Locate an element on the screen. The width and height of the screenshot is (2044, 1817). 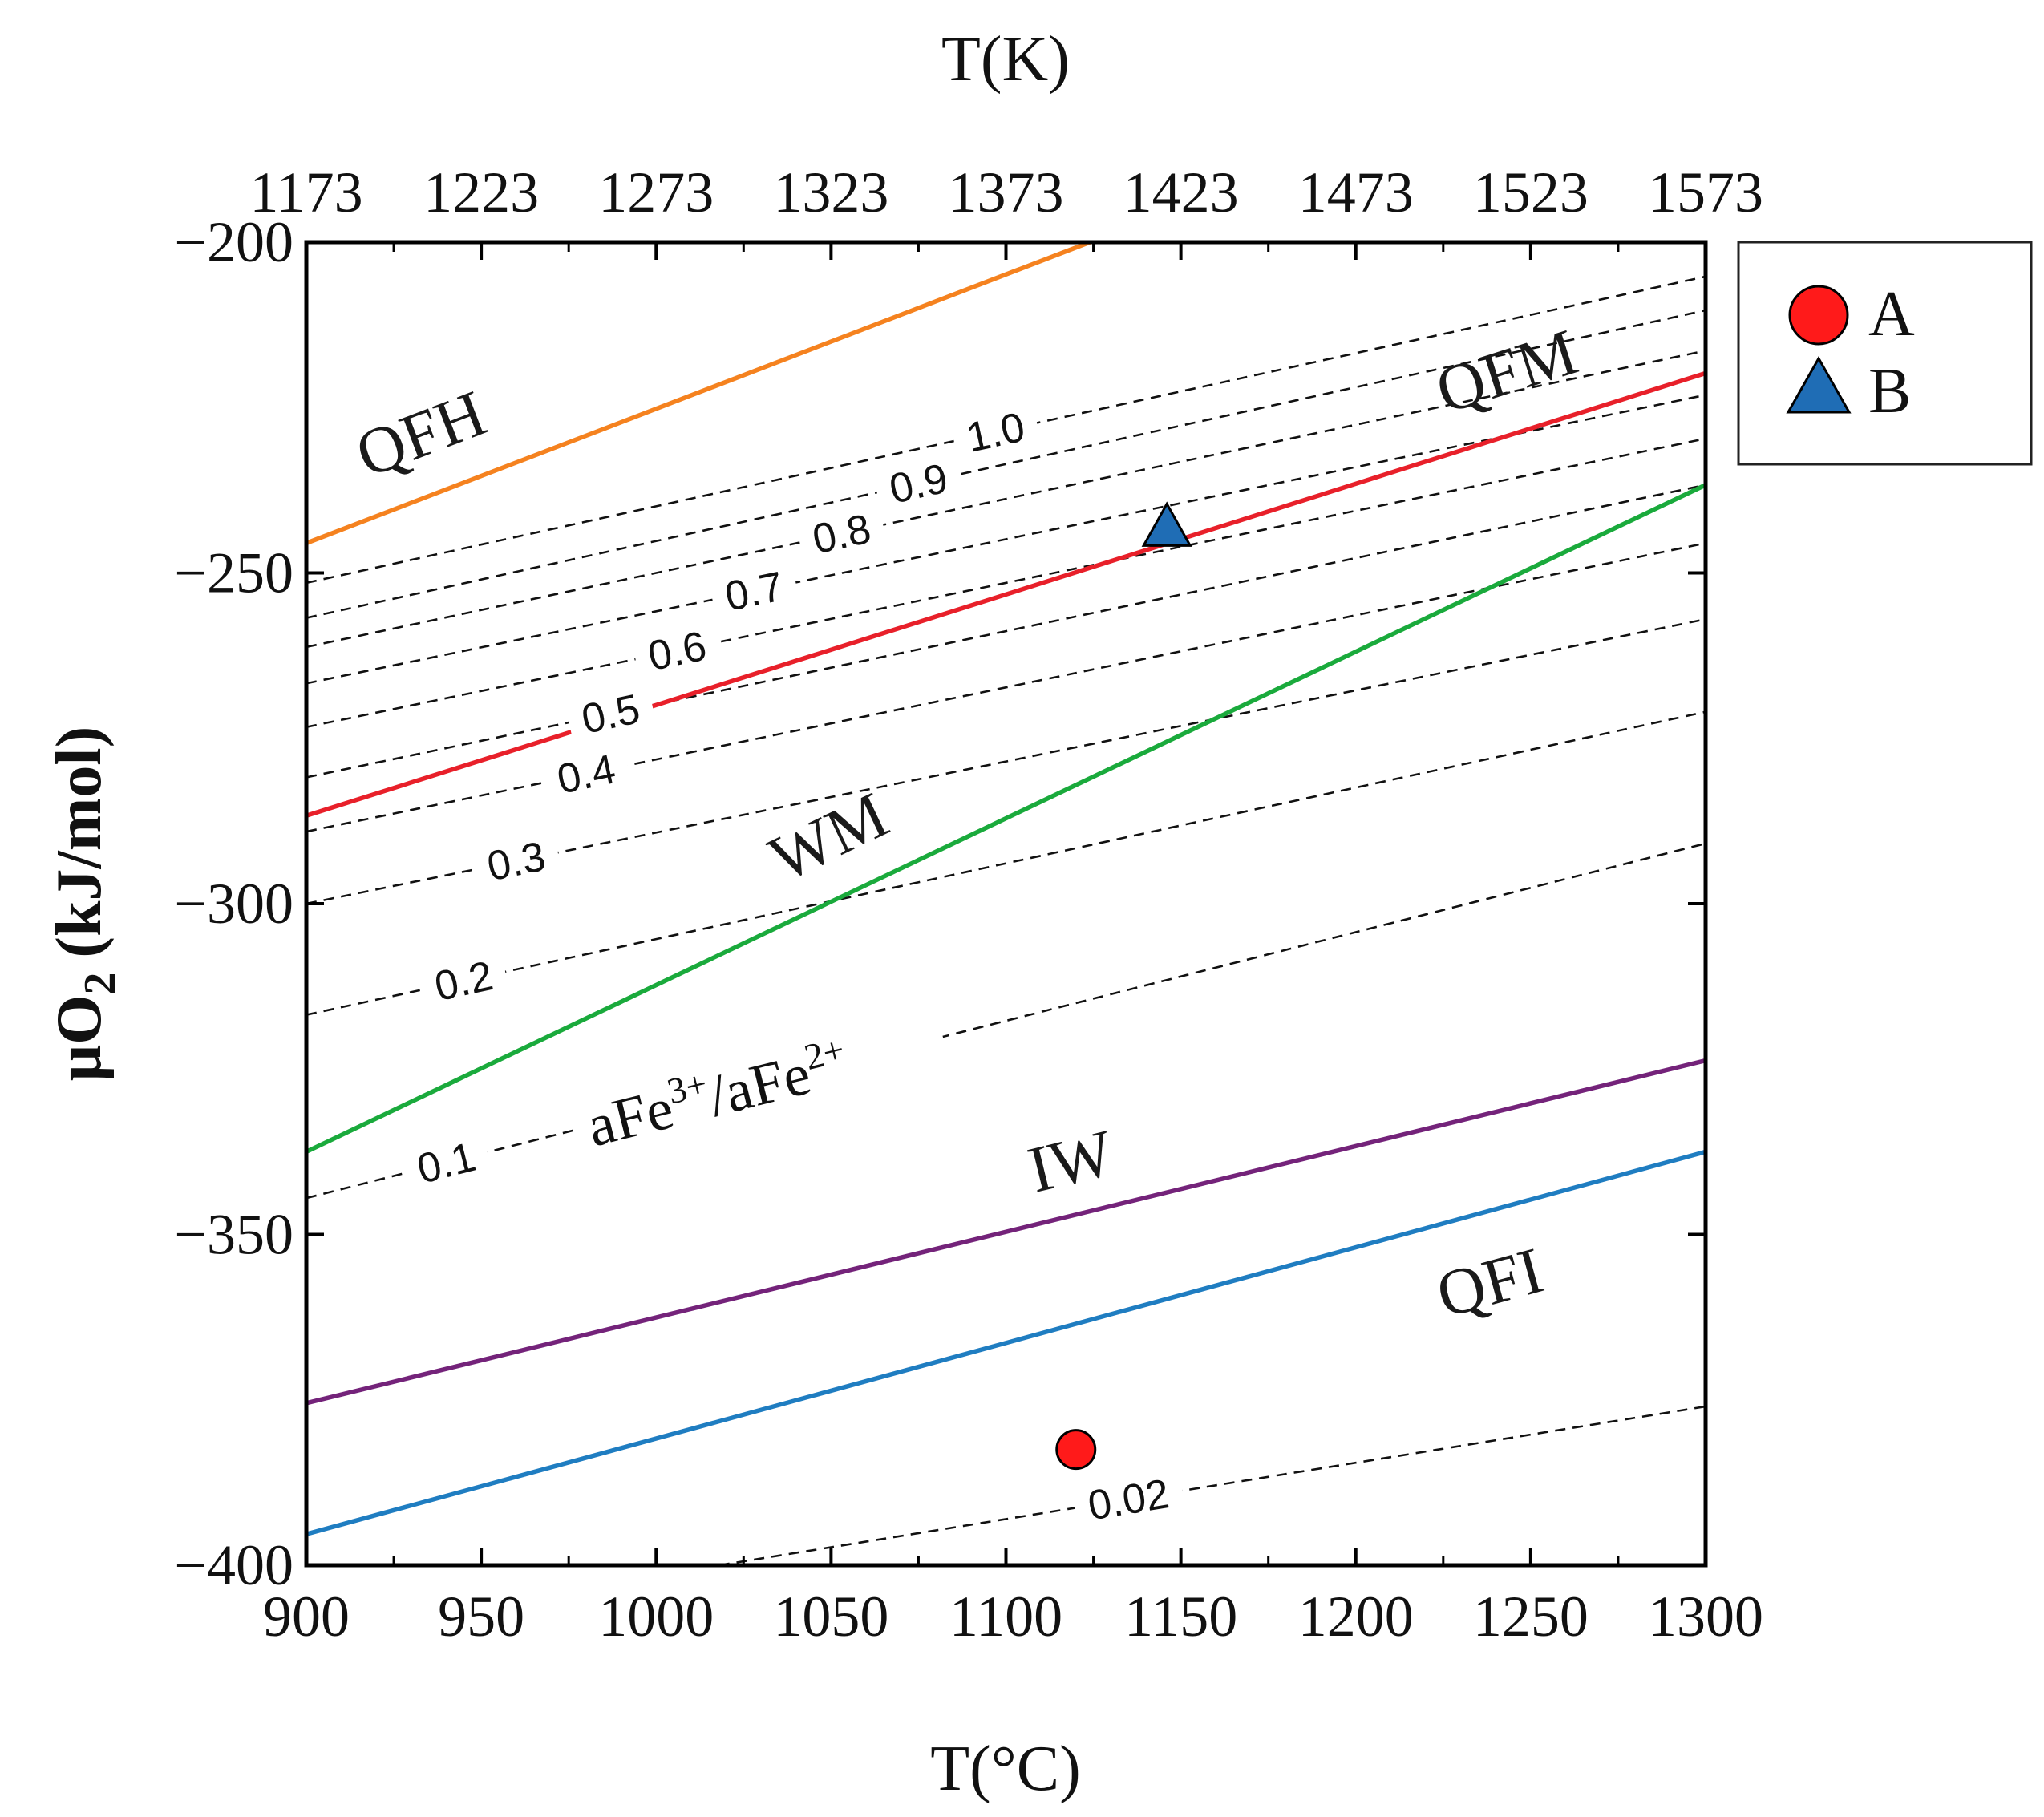
legend-label-a: A is located at coordinates (1892, 314).